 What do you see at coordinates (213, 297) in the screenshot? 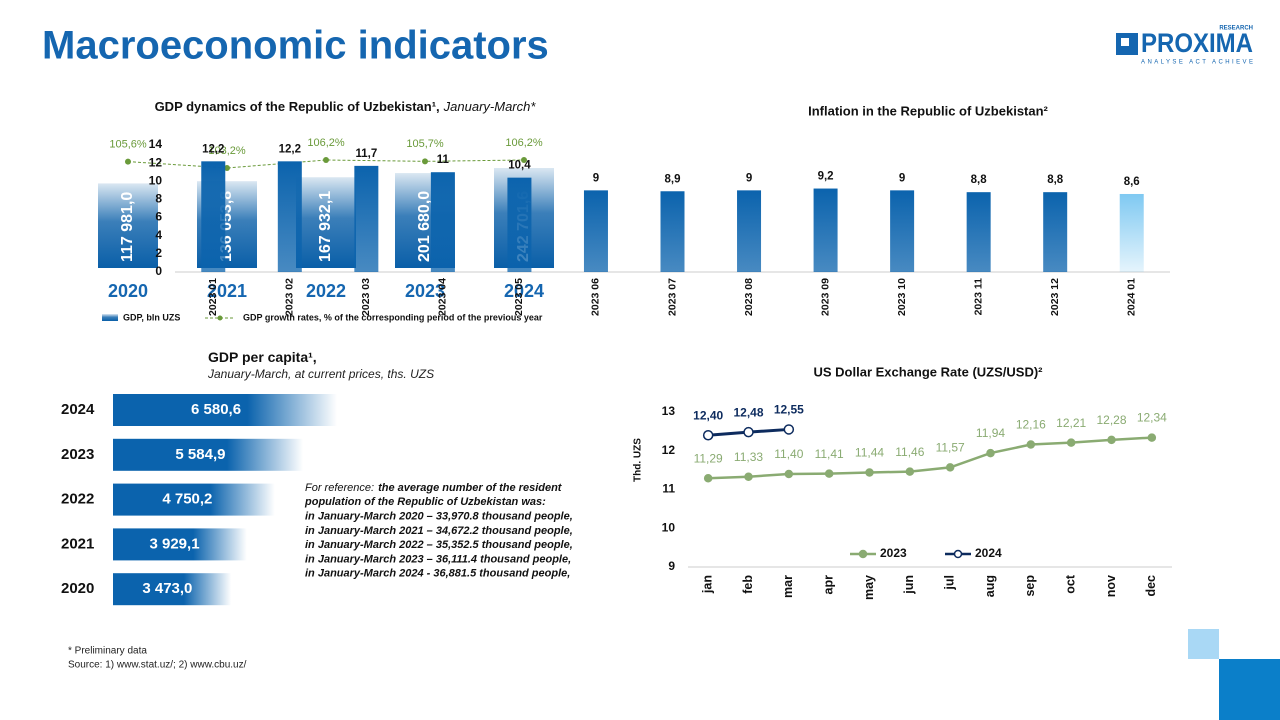
I see `x-tick-label: 2023 01` at bounding box center [213, 297].